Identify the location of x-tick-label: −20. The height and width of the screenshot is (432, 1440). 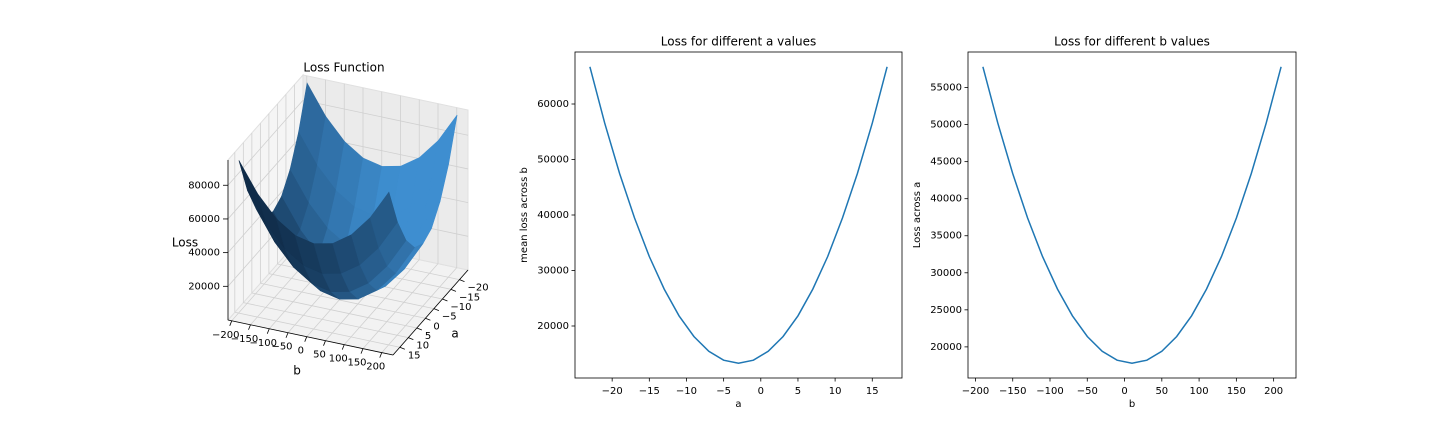
(612, 391).